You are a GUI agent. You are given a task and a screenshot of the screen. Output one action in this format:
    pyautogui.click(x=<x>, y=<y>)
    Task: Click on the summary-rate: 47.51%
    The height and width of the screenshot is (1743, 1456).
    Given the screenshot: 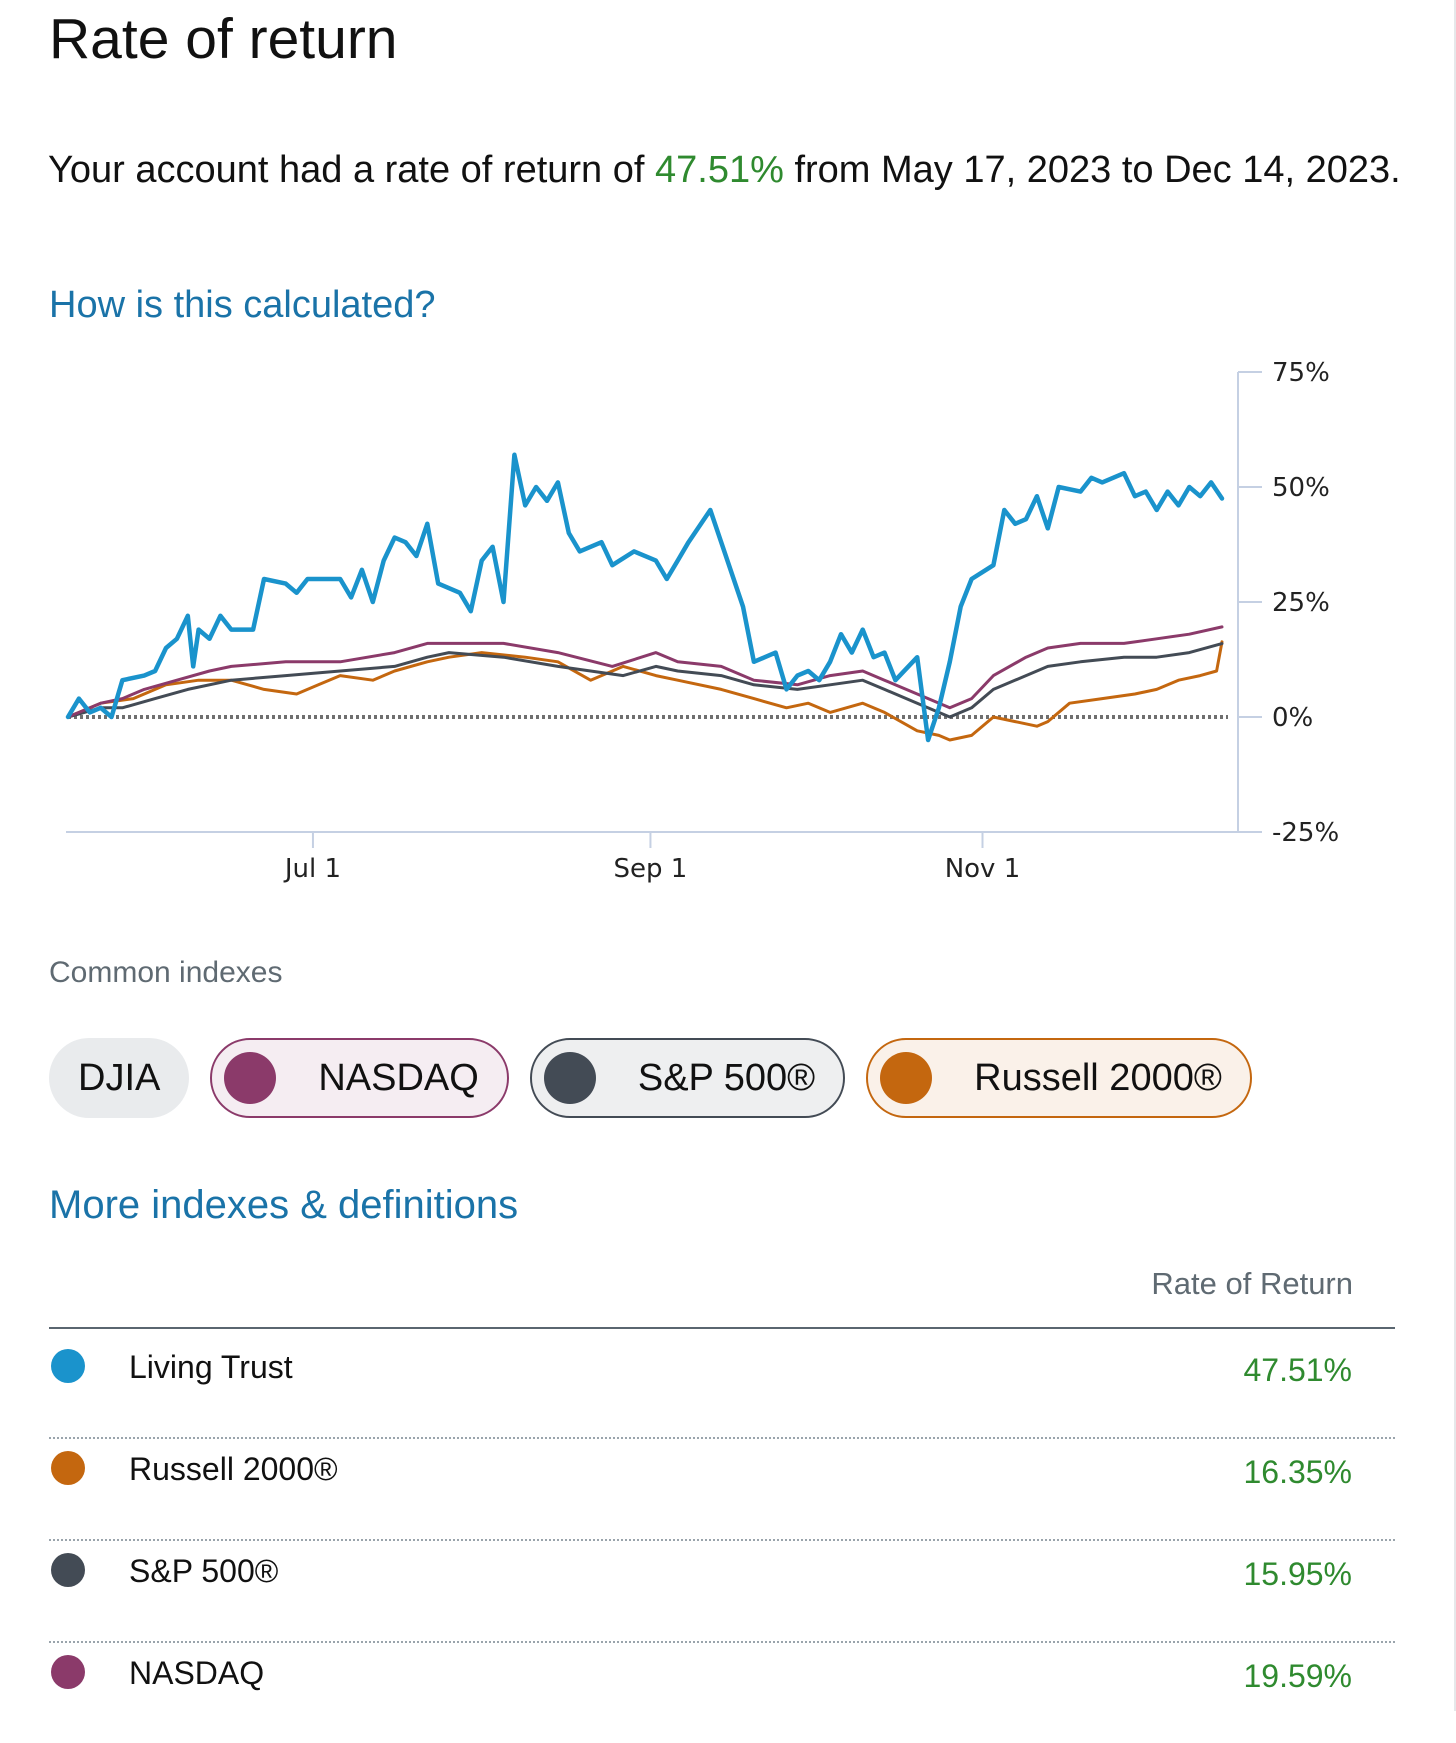 What is the action you would take?
    pyautogui.click(x=719, y=170)
    